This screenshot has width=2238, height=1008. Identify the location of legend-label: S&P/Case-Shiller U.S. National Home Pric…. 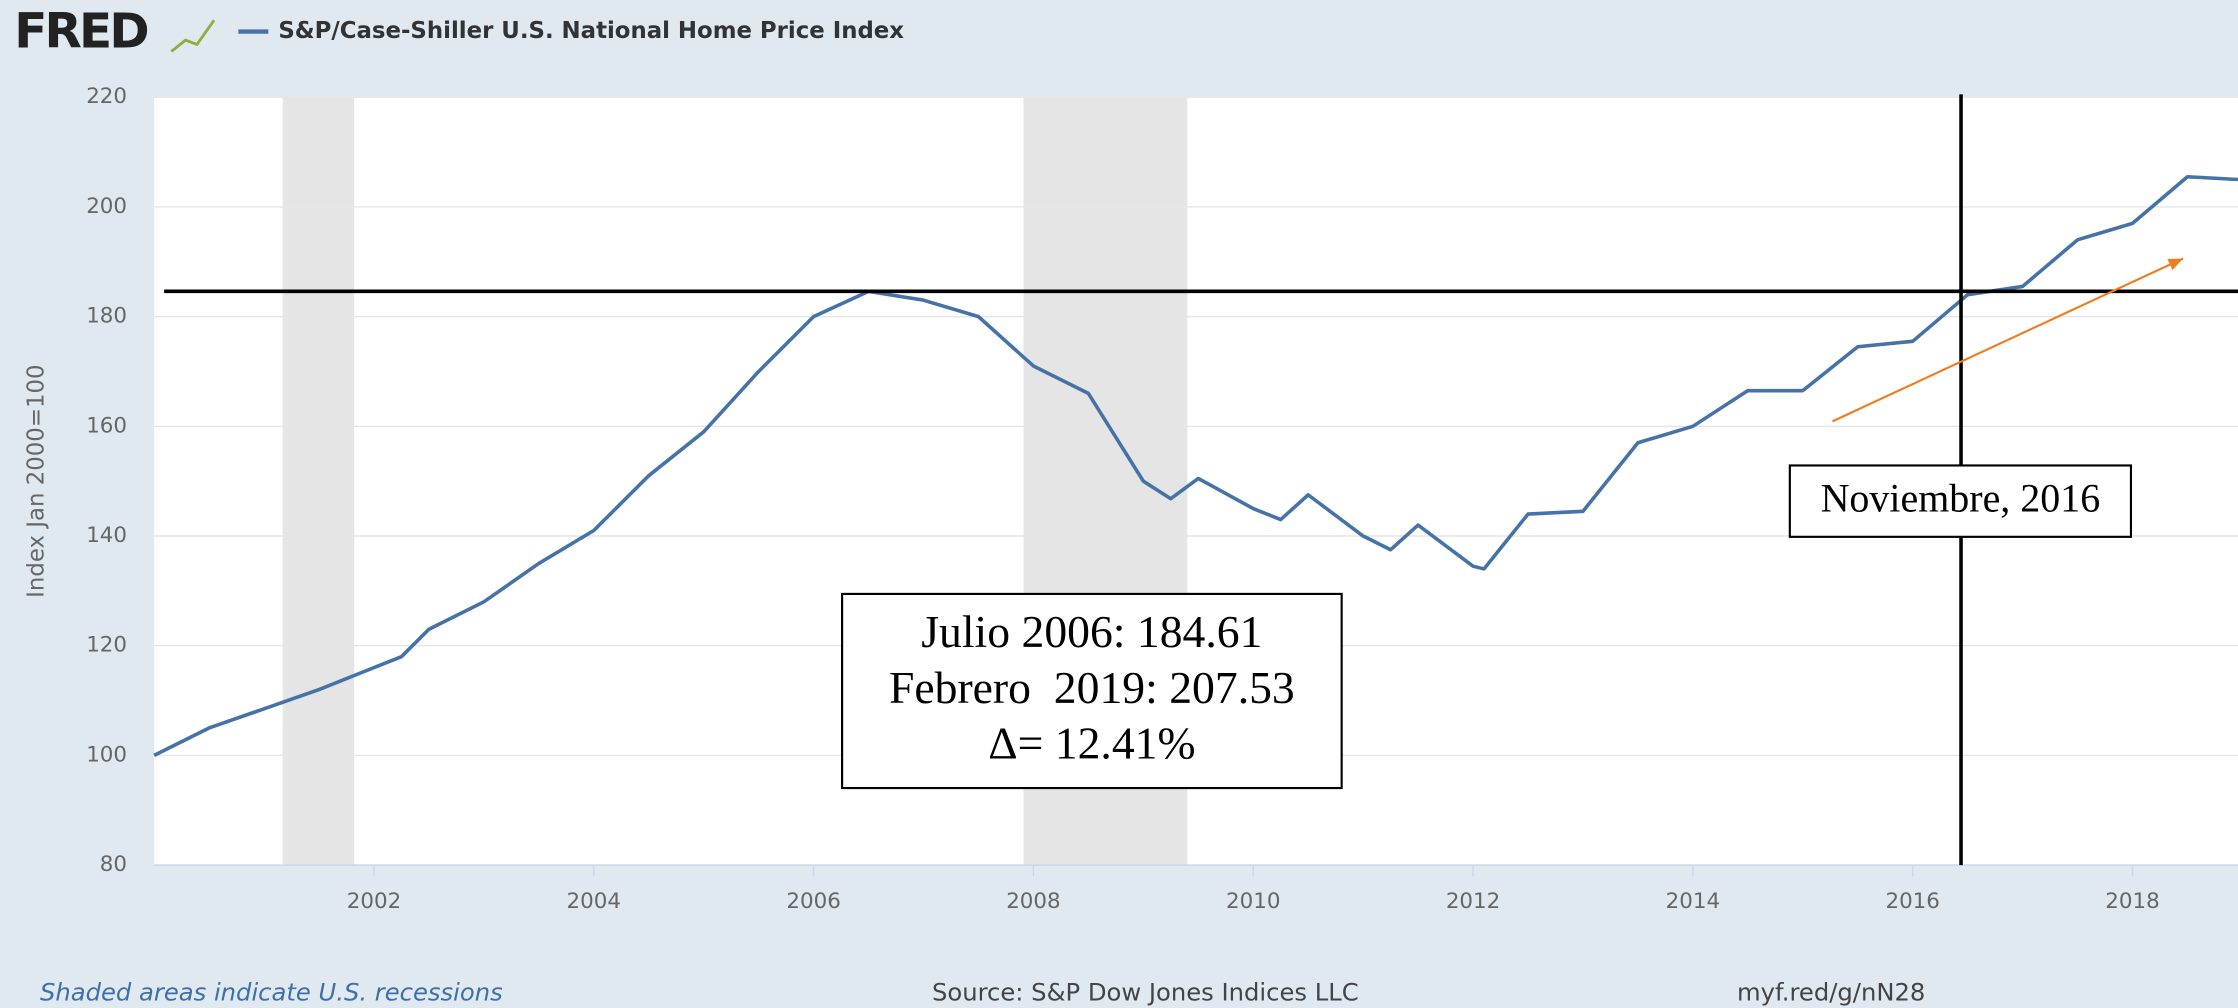
(591, 31).